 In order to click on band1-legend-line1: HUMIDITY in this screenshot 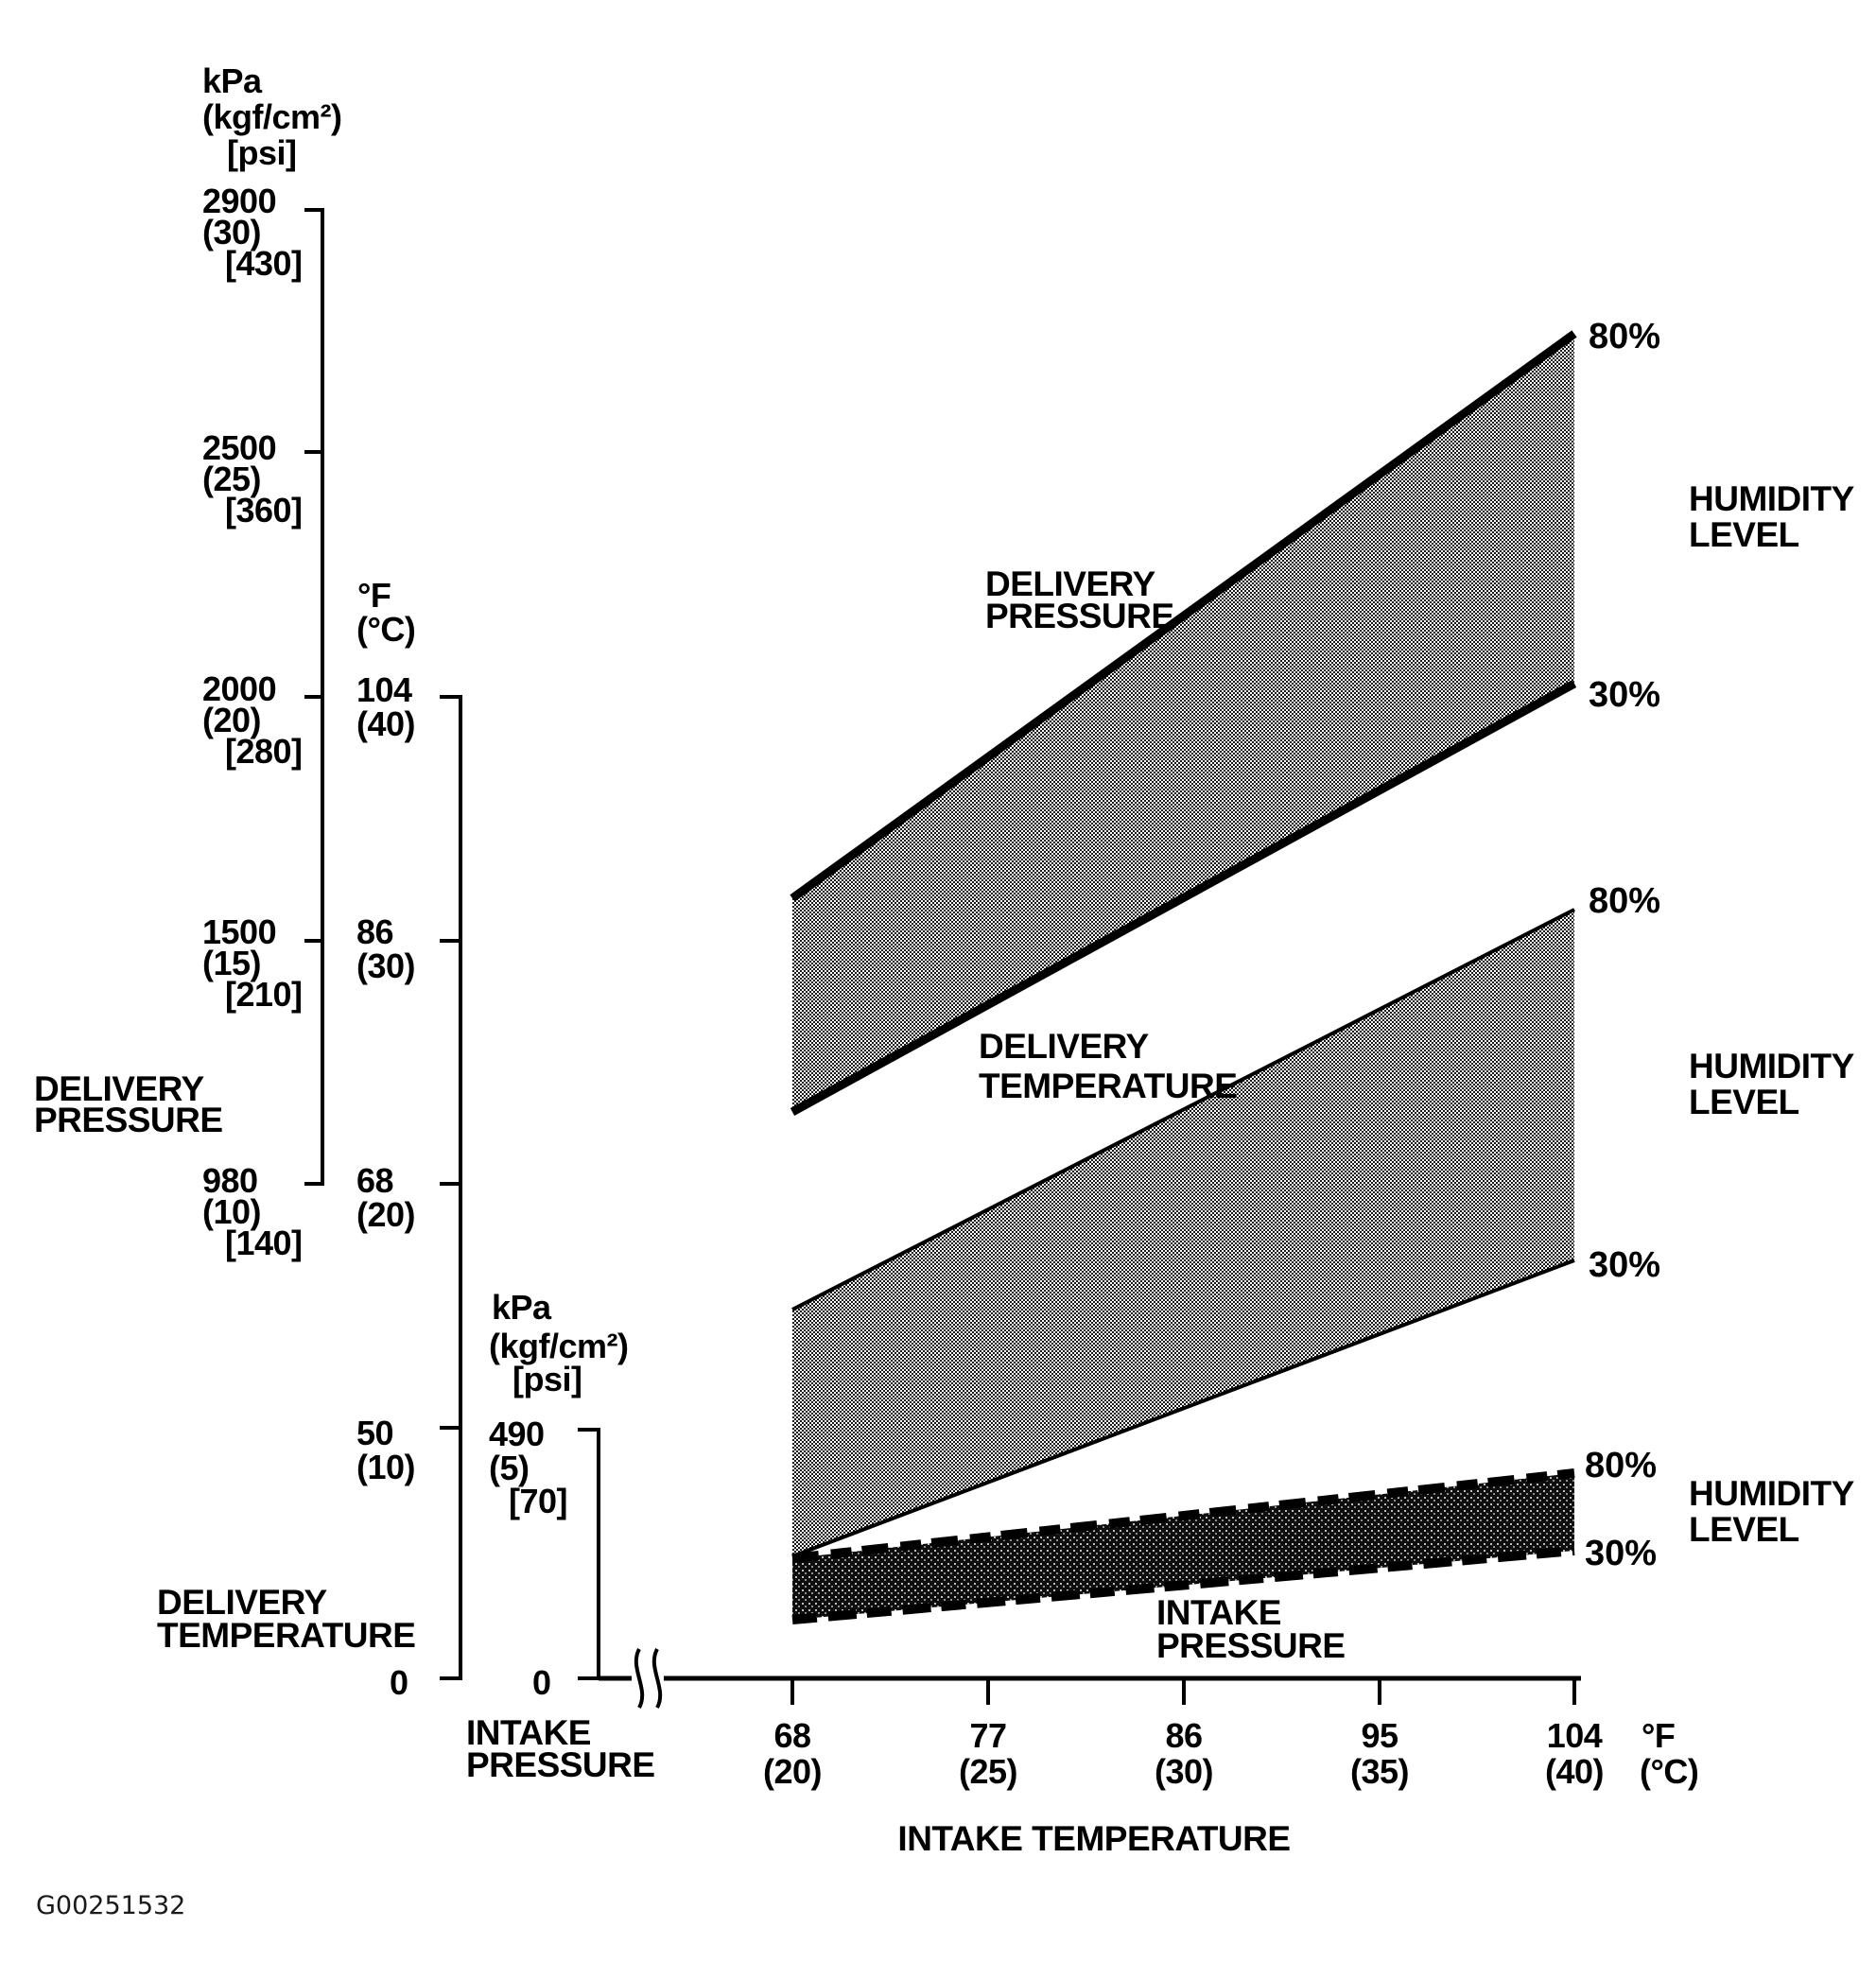, I will do `click(1772, 1066)`.